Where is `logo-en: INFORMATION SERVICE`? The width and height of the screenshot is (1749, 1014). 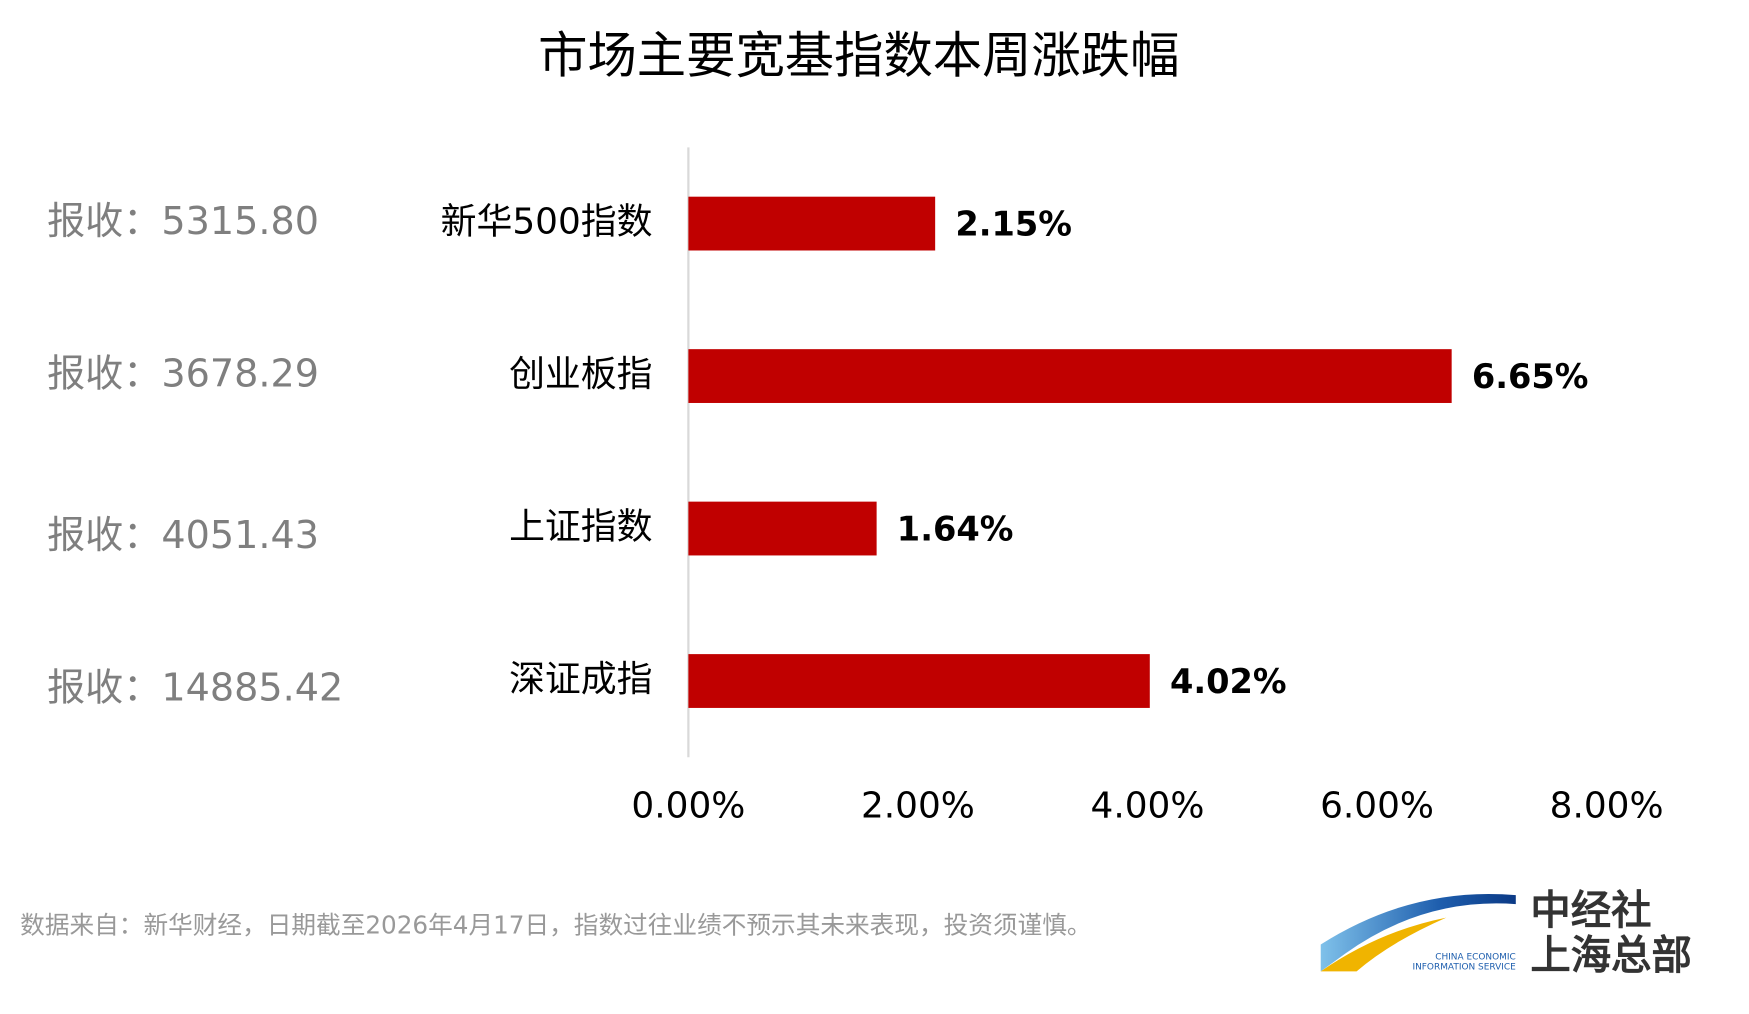
logo-en: INFORMATION SERVICE is located at coordinates (1464, 967).